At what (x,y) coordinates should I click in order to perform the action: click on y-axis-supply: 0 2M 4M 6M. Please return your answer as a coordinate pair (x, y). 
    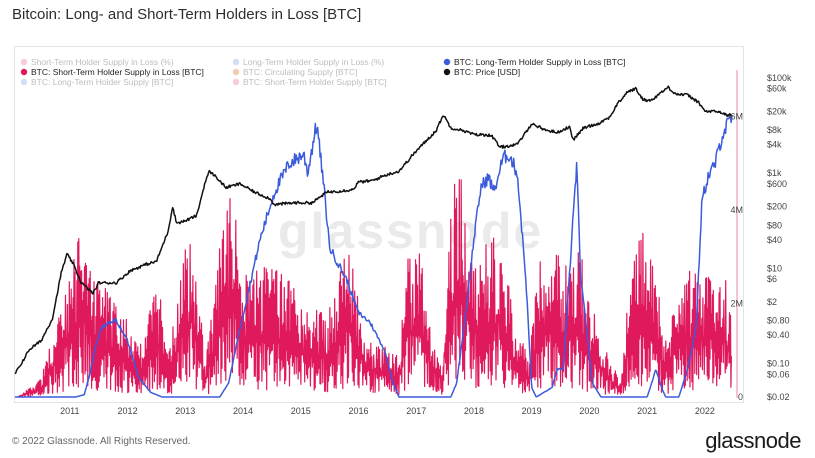
    Looking at the image, I should click on (736, 257).